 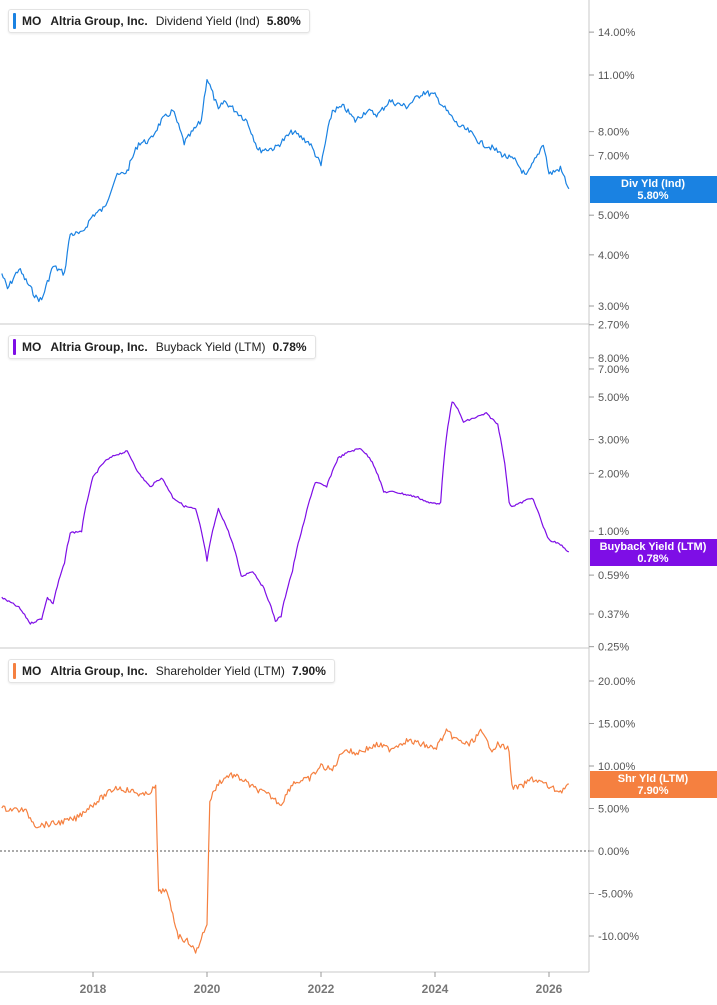 I want to click on y-tick-label: 2.70%, so click(x=613, y=326).